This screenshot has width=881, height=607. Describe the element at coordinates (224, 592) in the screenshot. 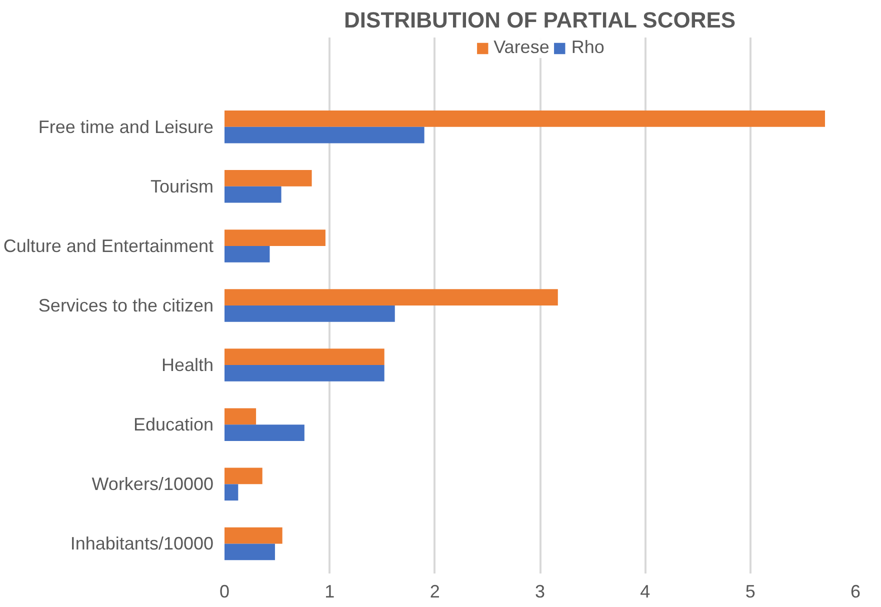

I see `x-tick-label: 0` at that location.